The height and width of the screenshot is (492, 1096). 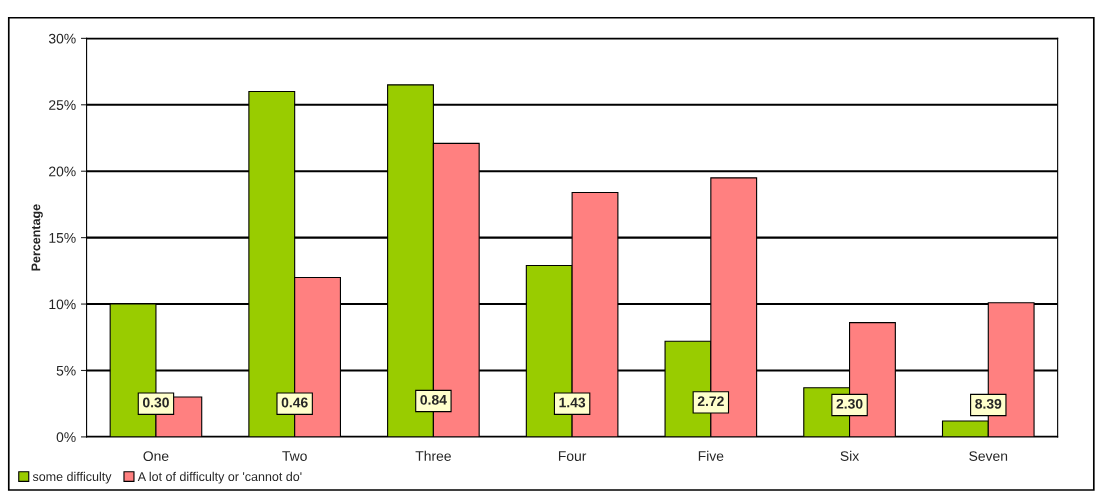 I want to click on x-tick-label: Six, so click(x=850, y=455).